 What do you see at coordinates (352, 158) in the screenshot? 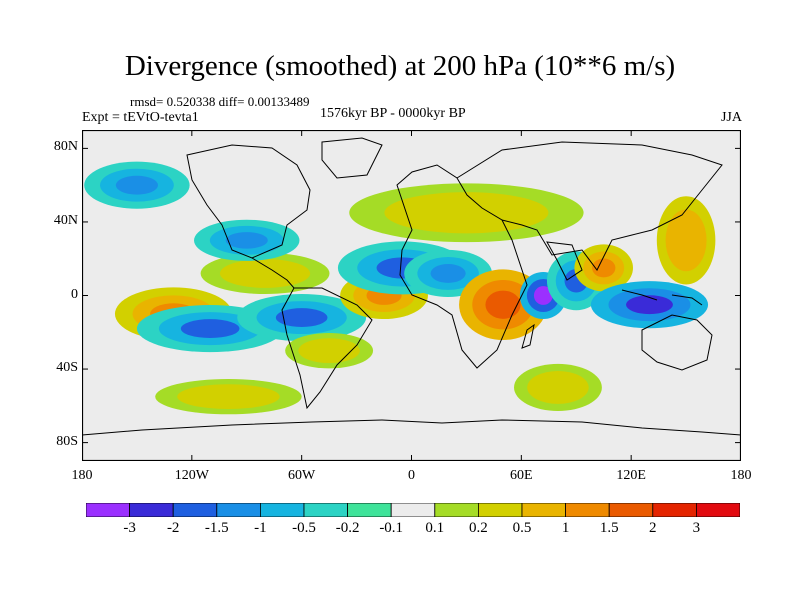
I see `greenland-coast` at bounding box center [352, 158].